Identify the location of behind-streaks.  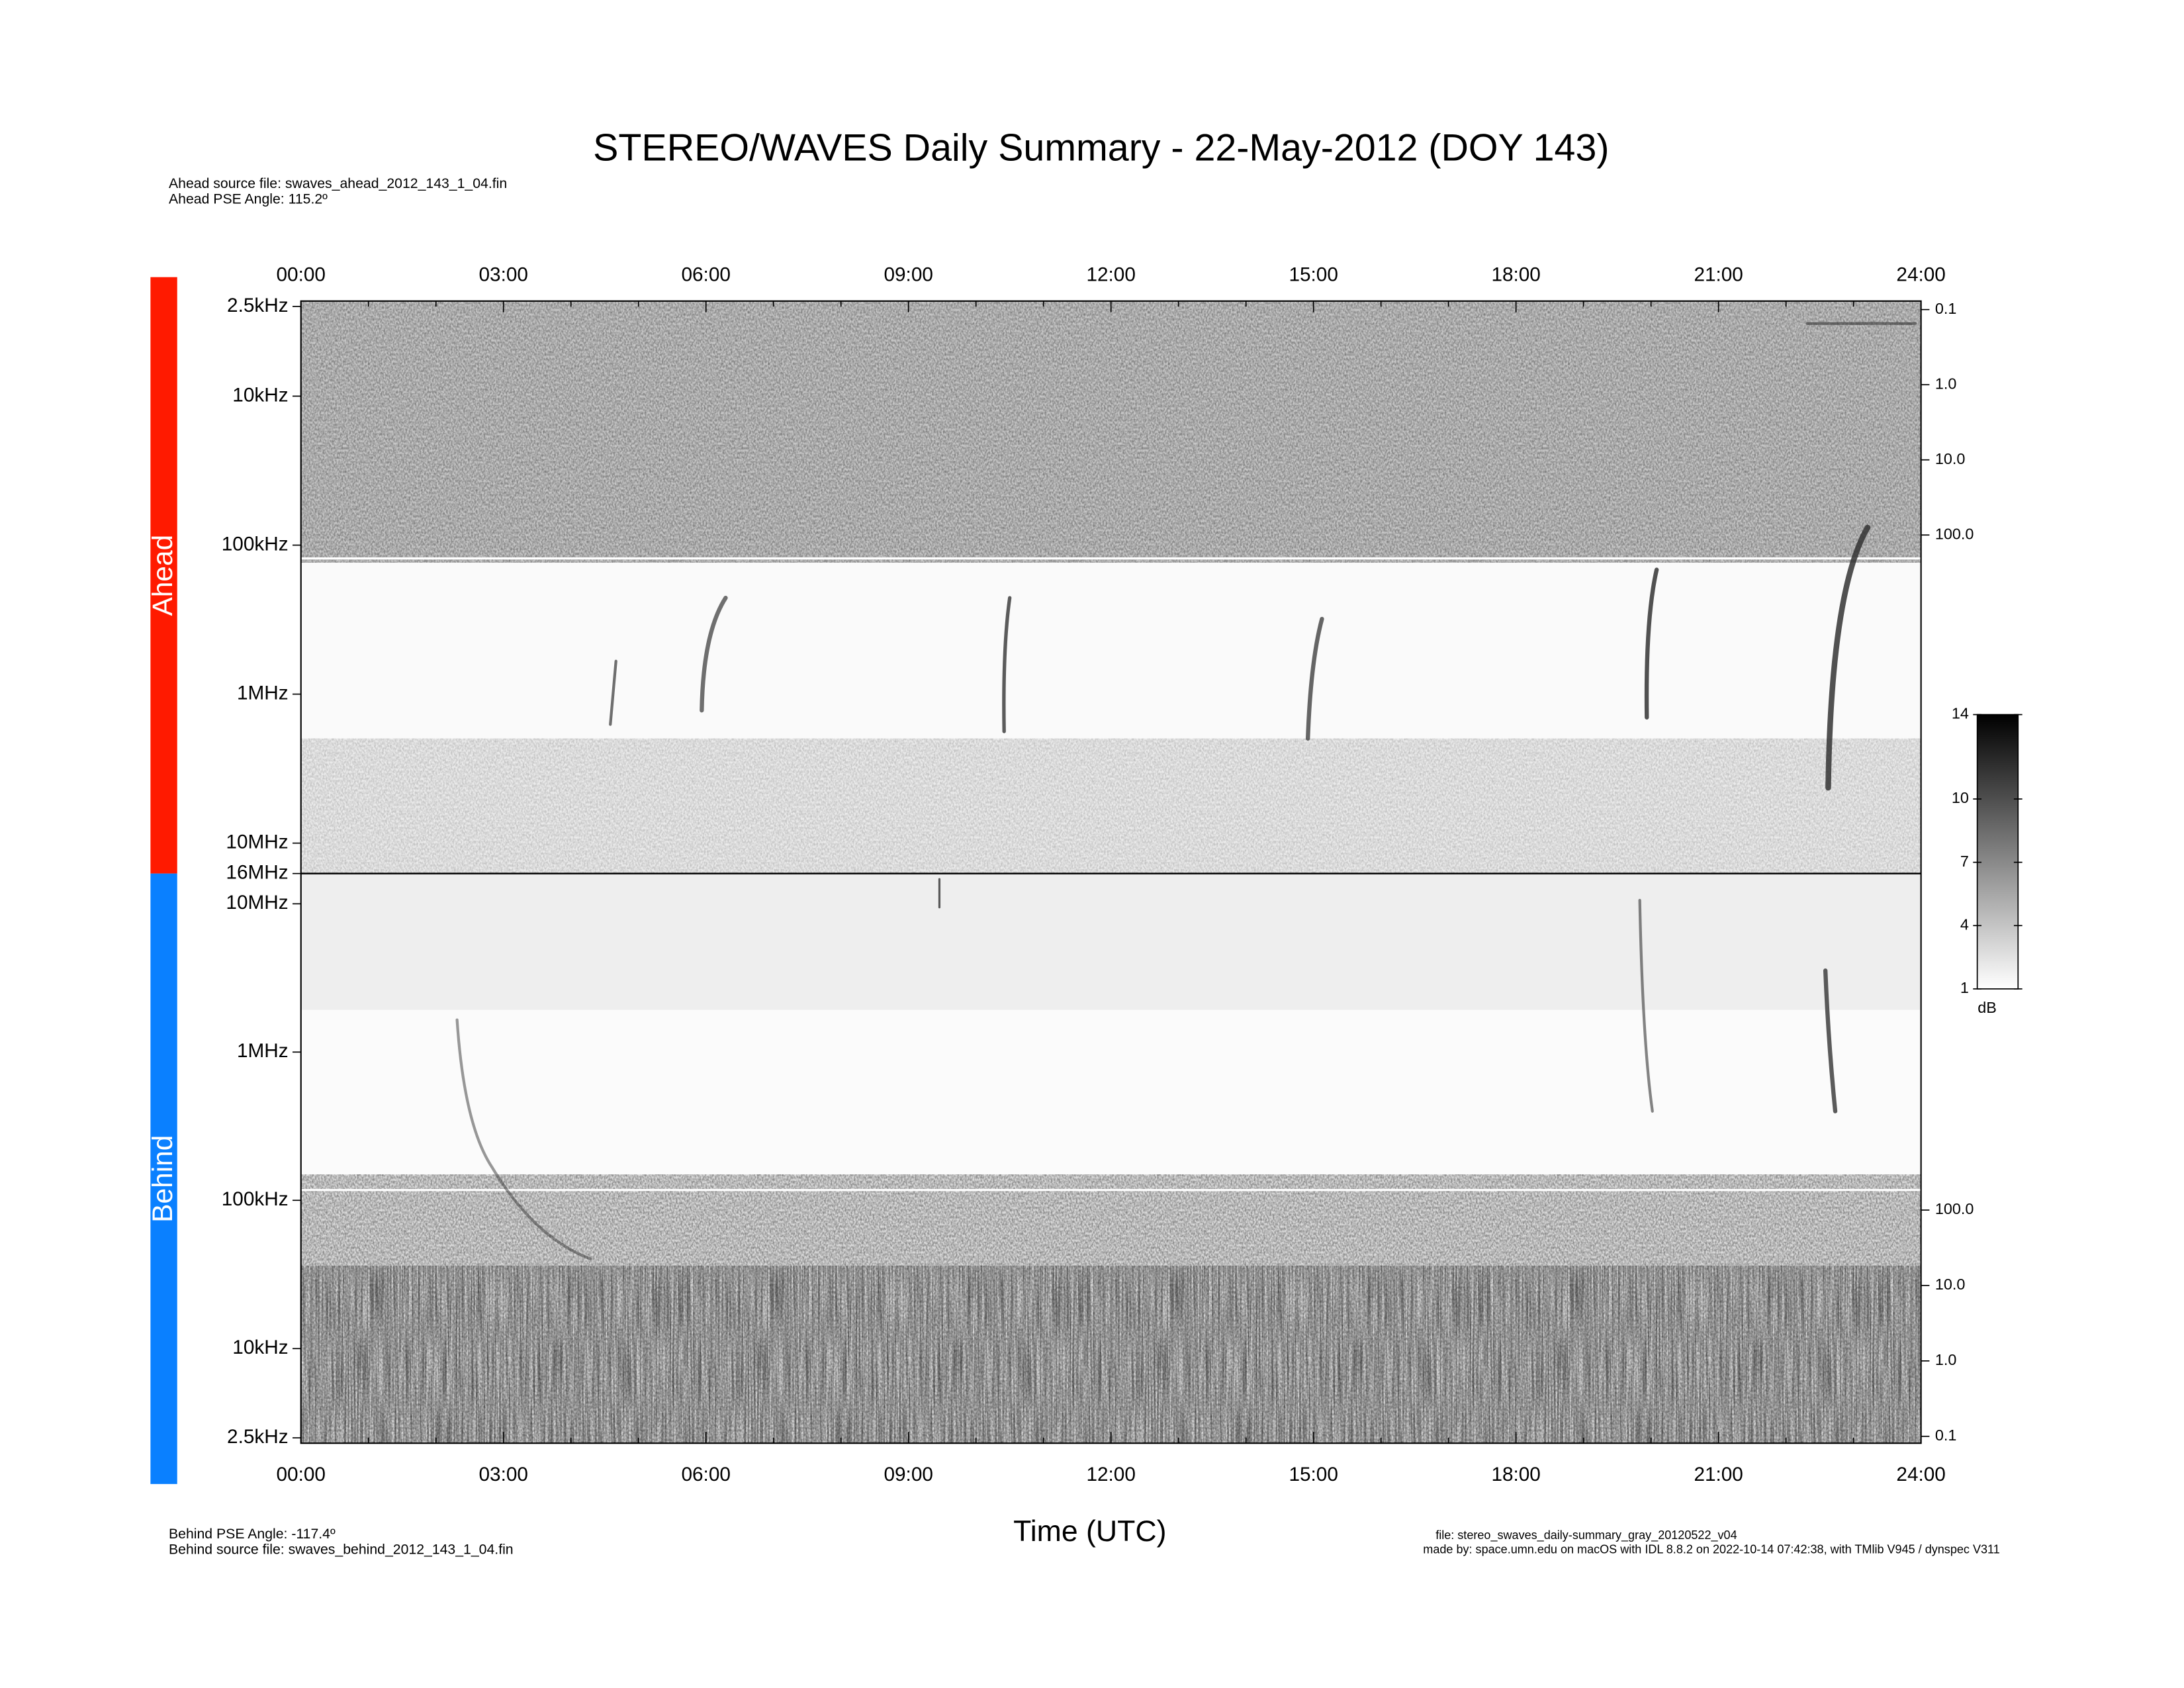
(1110, 1355).